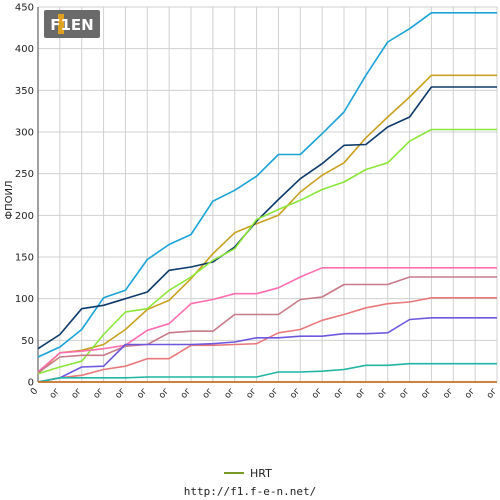  Describe the element at coordinates (27, 341) in the screenshot. I see `y-tick-label: 50` at that location.